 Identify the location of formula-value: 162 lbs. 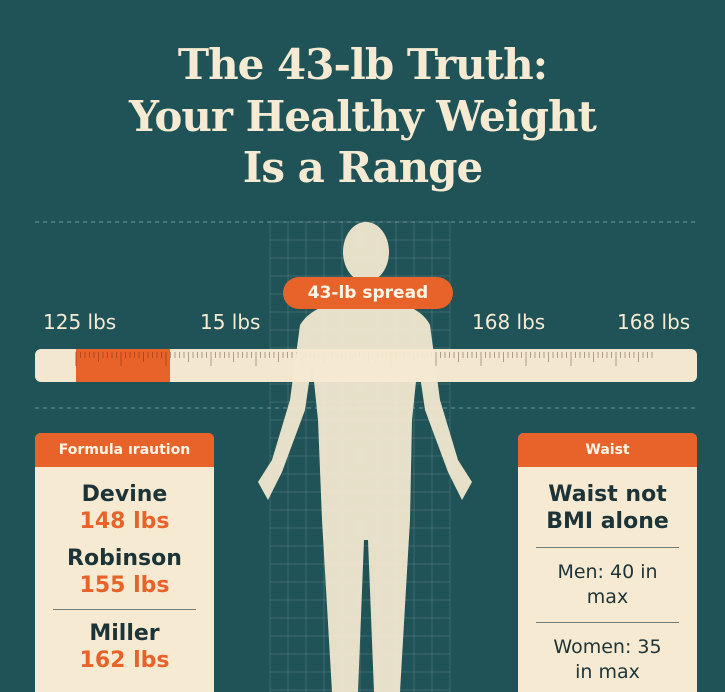
(124, 660).